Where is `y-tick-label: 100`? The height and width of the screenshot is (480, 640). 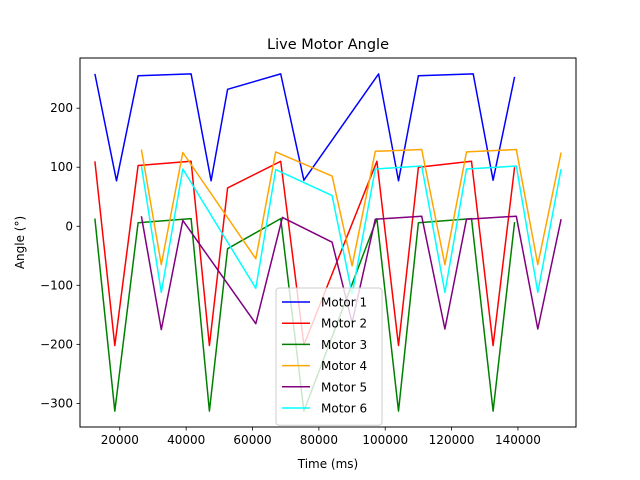 y-tick-label: 100 is located at coordinates (61, 167).